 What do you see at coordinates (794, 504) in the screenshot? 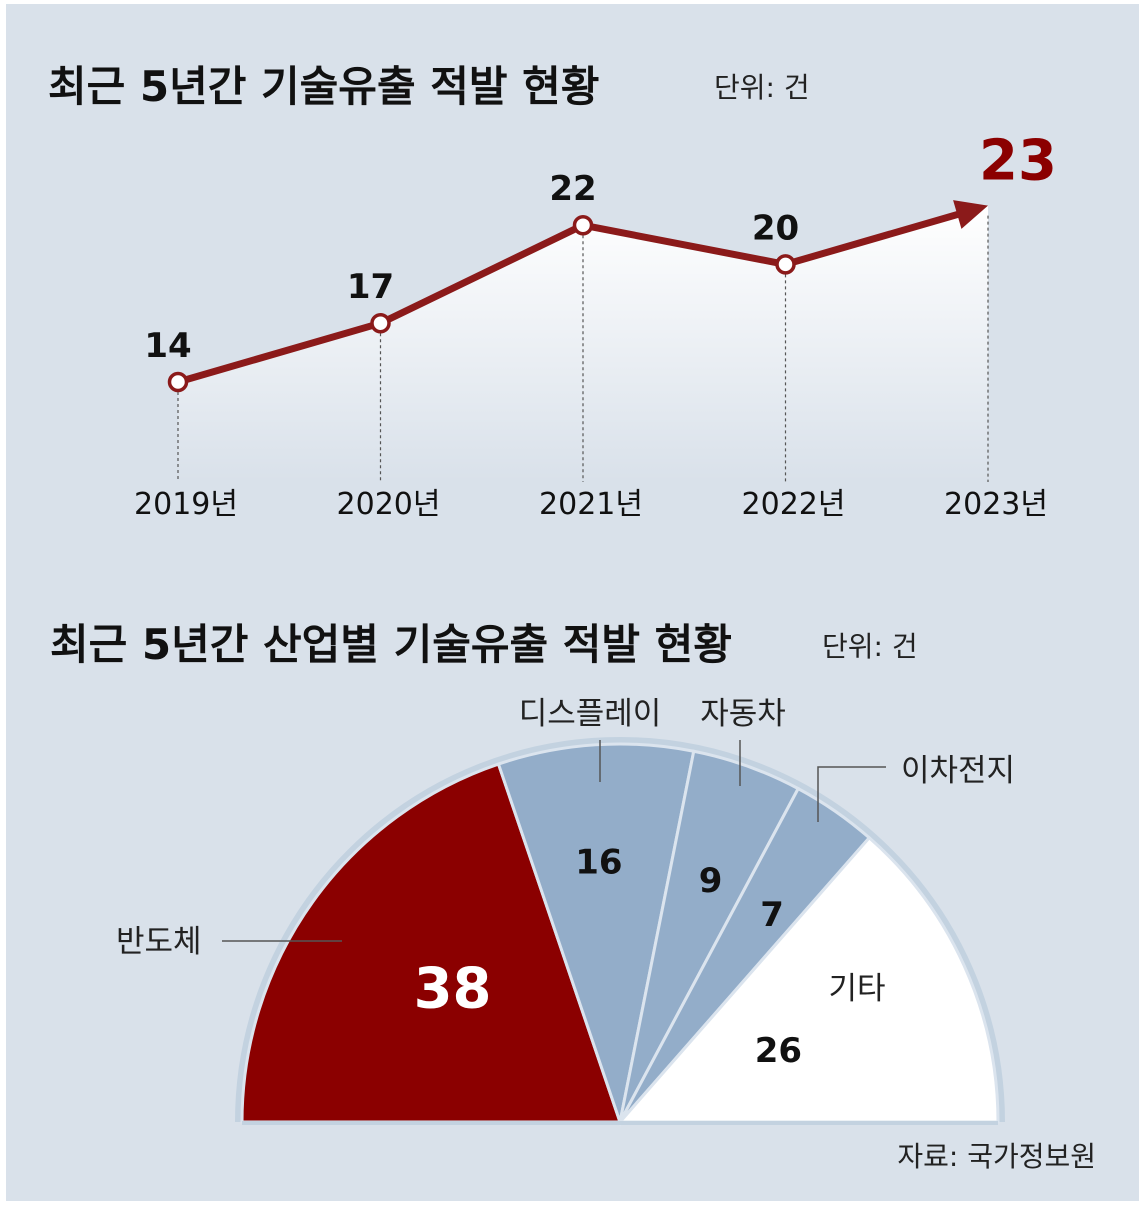
I see `x-tick-label: 2022년` at bounding box center [794, 504].